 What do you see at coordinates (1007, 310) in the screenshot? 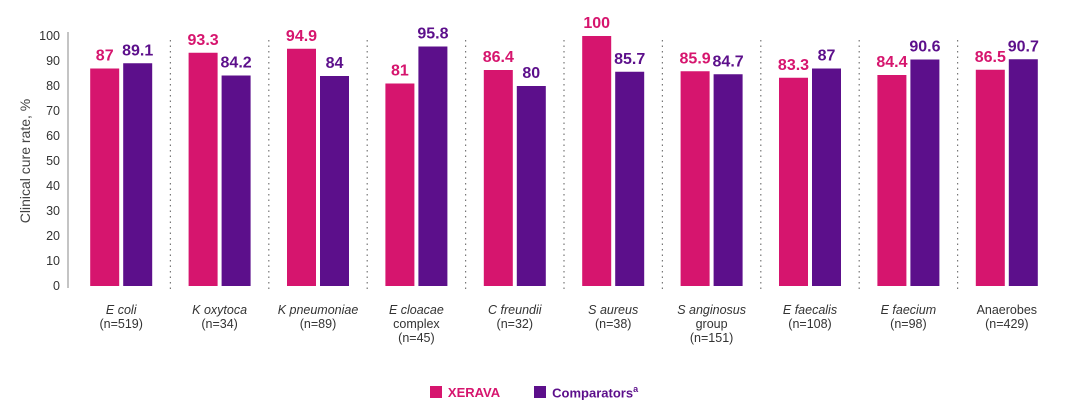
I see `x-category-label: Anaerobes` at bounding box center [1007, 310].